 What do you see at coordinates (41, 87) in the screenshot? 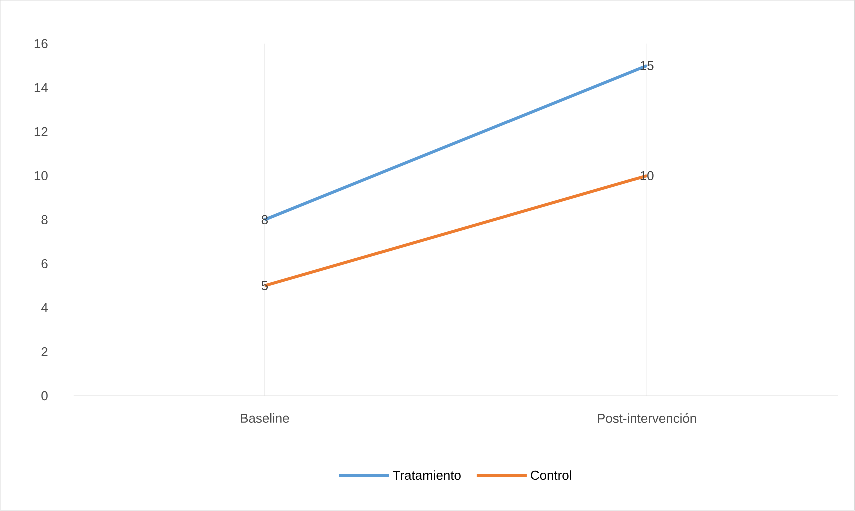
I see `y-tick-label: 14` at bounding box center [41, 87].